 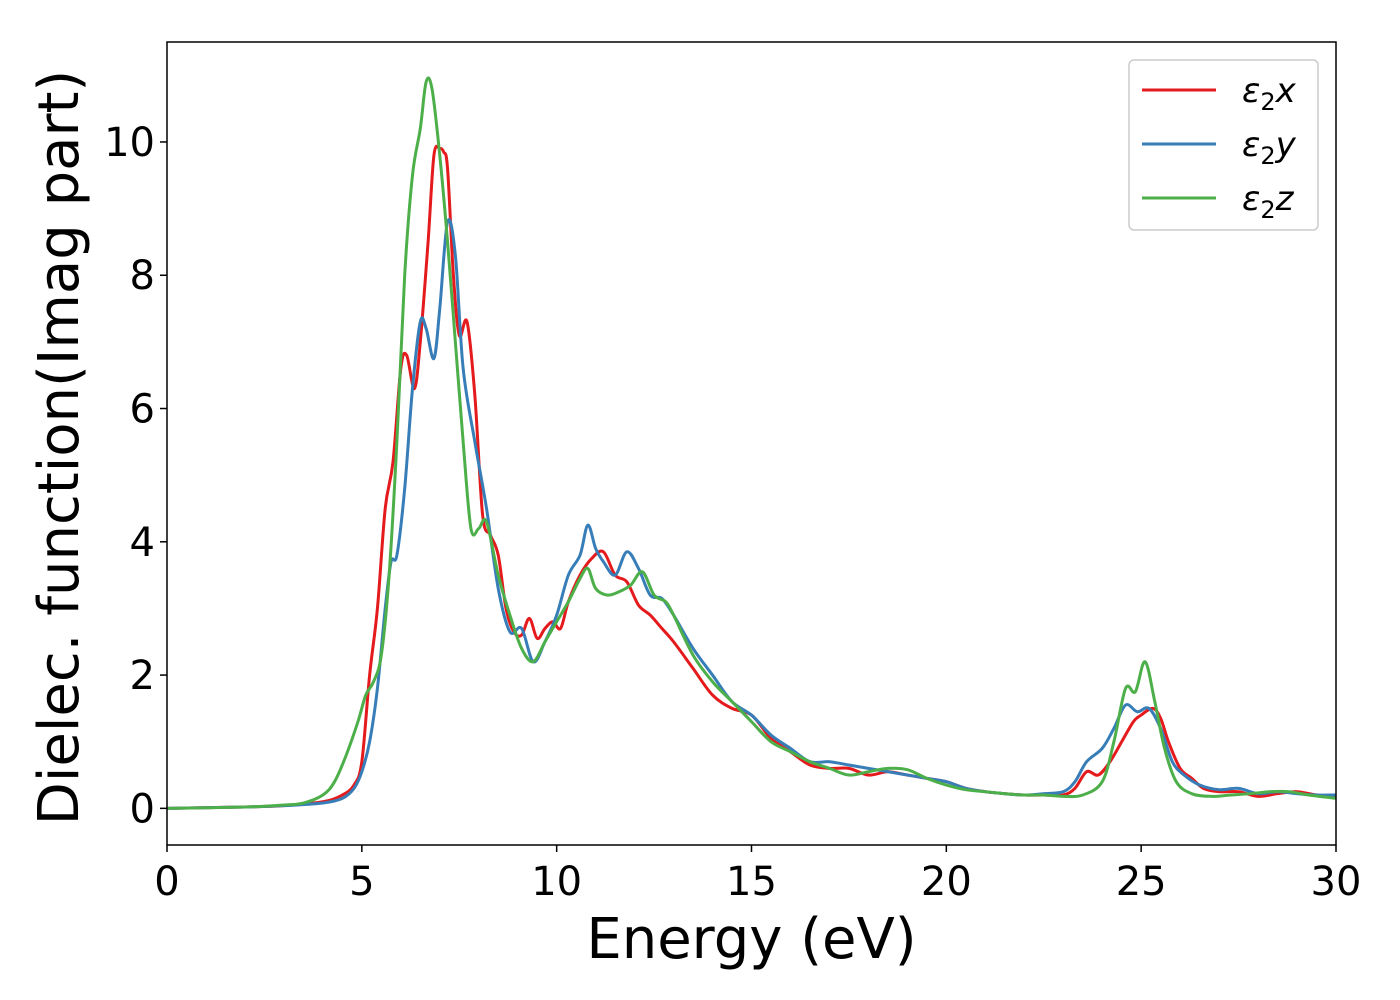 I want to click on legend-label-y: ε2y, so click(x=1269, y=147).